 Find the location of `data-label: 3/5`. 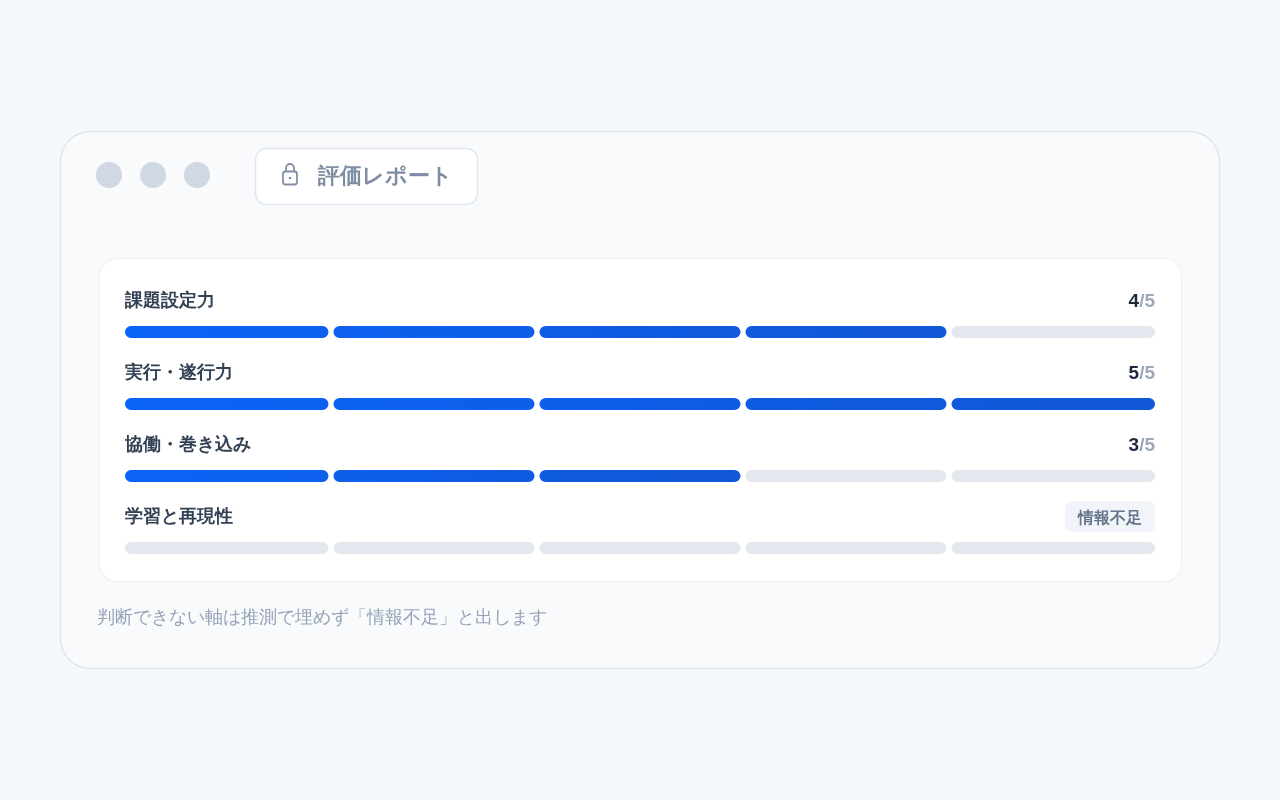

data-label: 3/5 is located at coordinates (1142, 444).